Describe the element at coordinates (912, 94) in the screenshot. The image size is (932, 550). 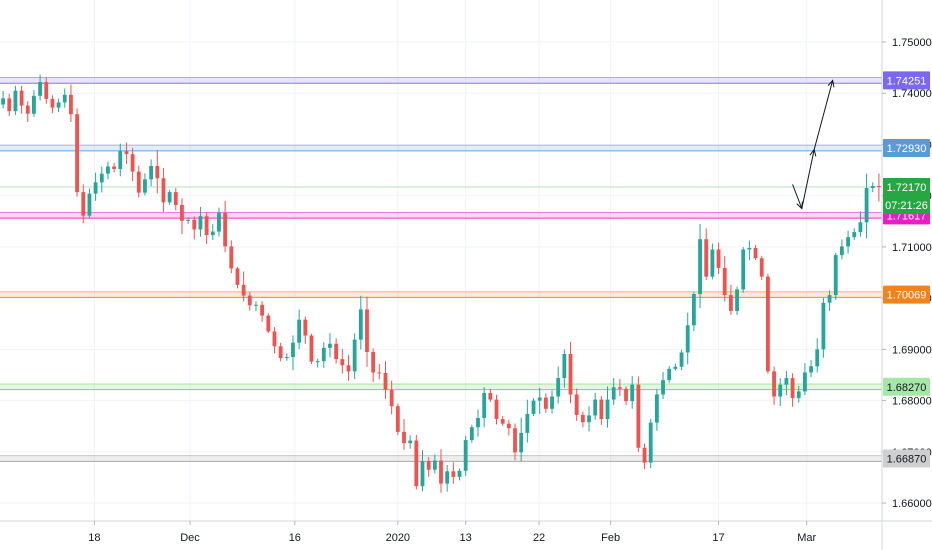
I see `y-tick-label: 1.74000` at that location.